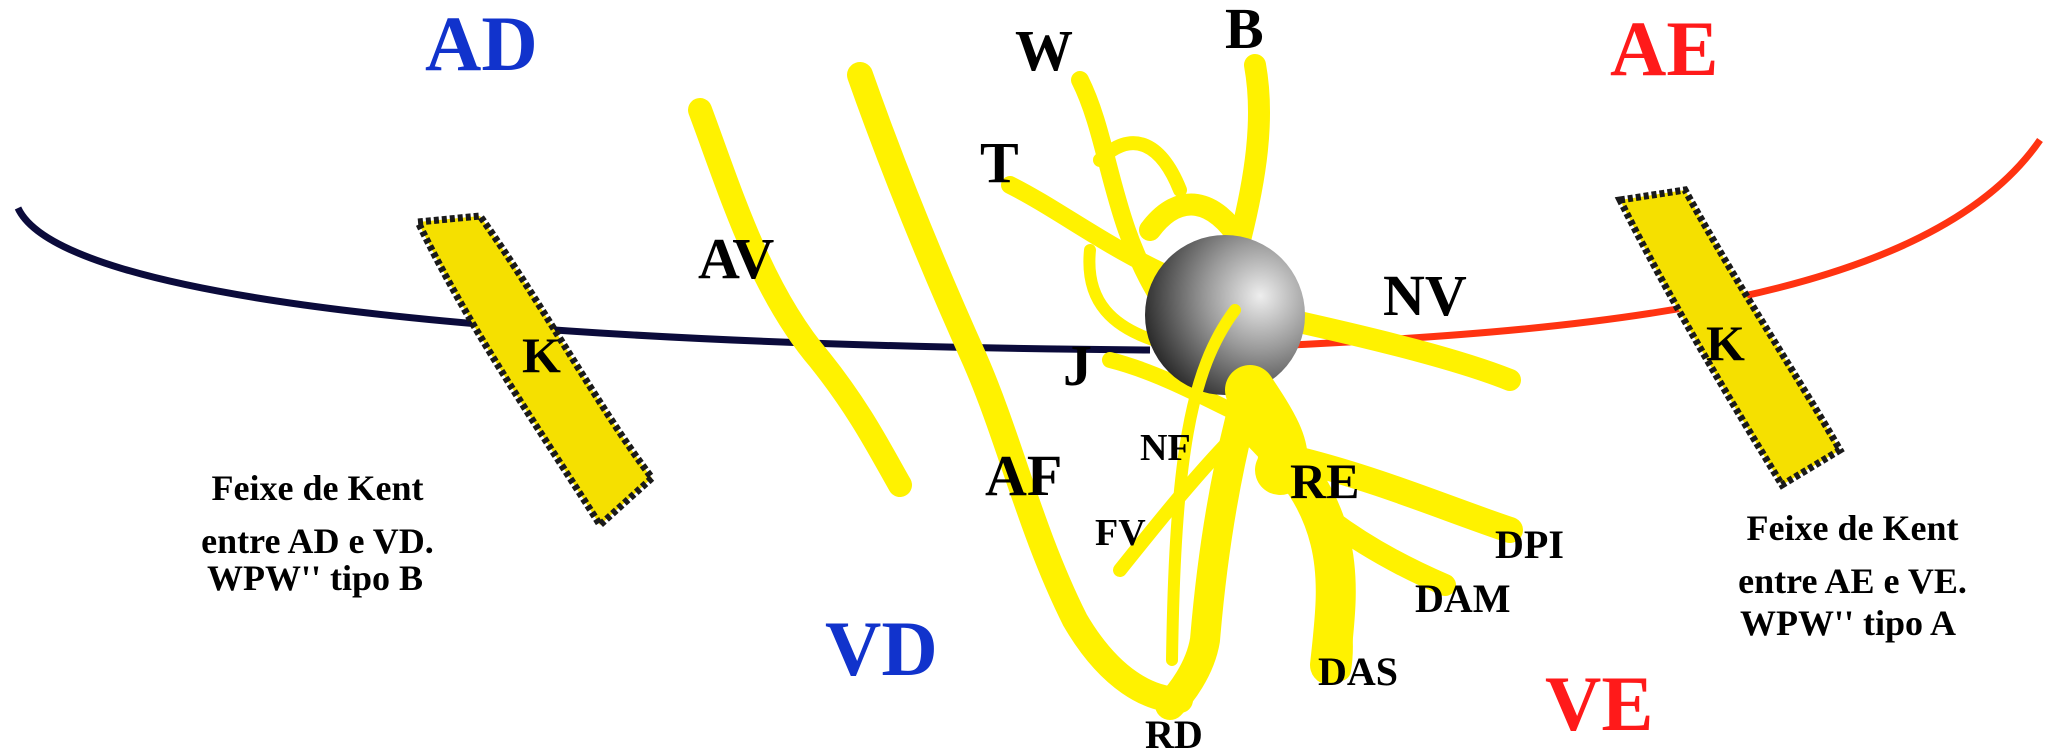  I want to click on label-b: B, so click(1244, 30).